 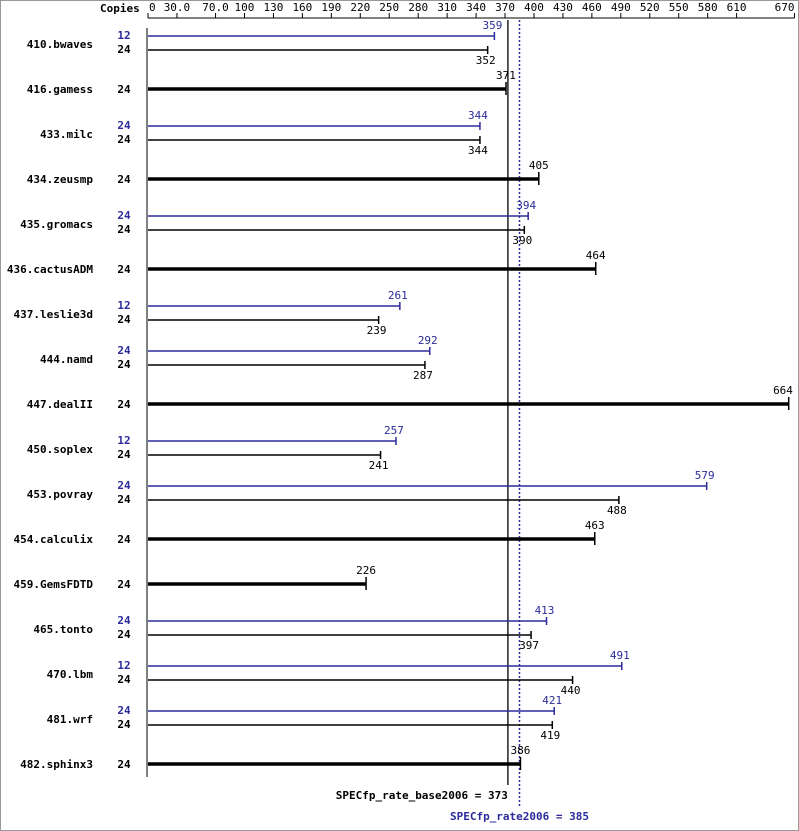 I want to click on x-tick-label: 130, so click(x=274, y=7).